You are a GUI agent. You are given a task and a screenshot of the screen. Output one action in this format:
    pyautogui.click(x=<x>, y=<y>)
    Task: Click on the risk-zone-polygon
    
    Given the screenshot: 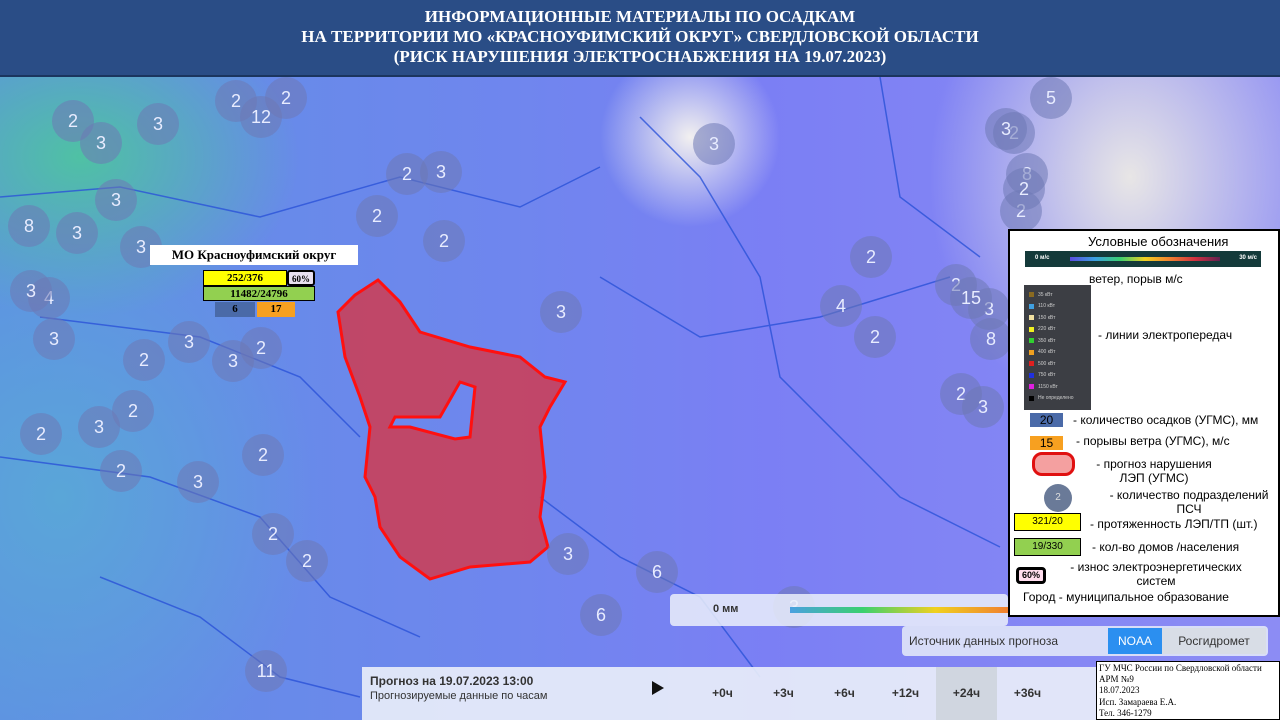 What is the action you would take?
    pyautogui.click(x=452, y=429)
    